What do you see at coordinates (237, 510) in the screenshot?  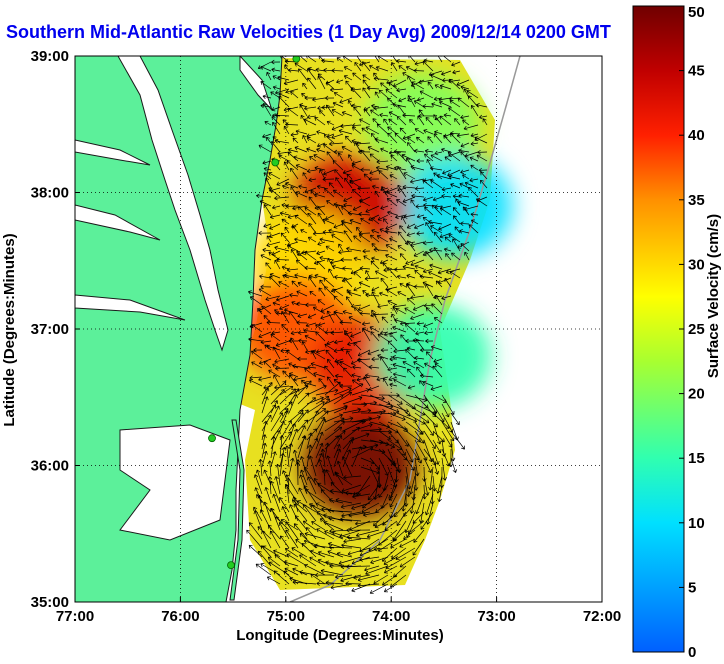 I see `outer-banks` at bounding box center [237, 510].